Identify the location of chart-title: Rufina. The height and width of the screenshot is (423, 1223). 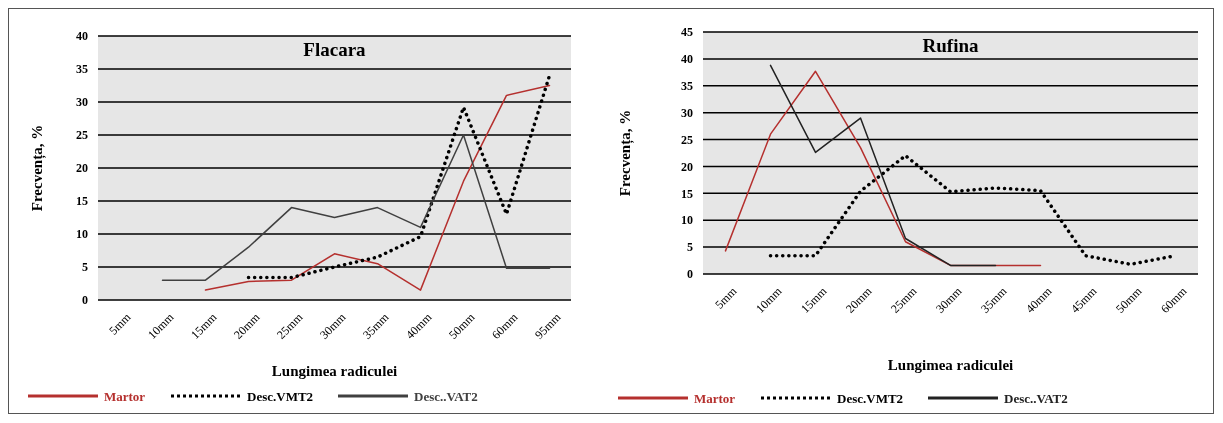
(950, 45).